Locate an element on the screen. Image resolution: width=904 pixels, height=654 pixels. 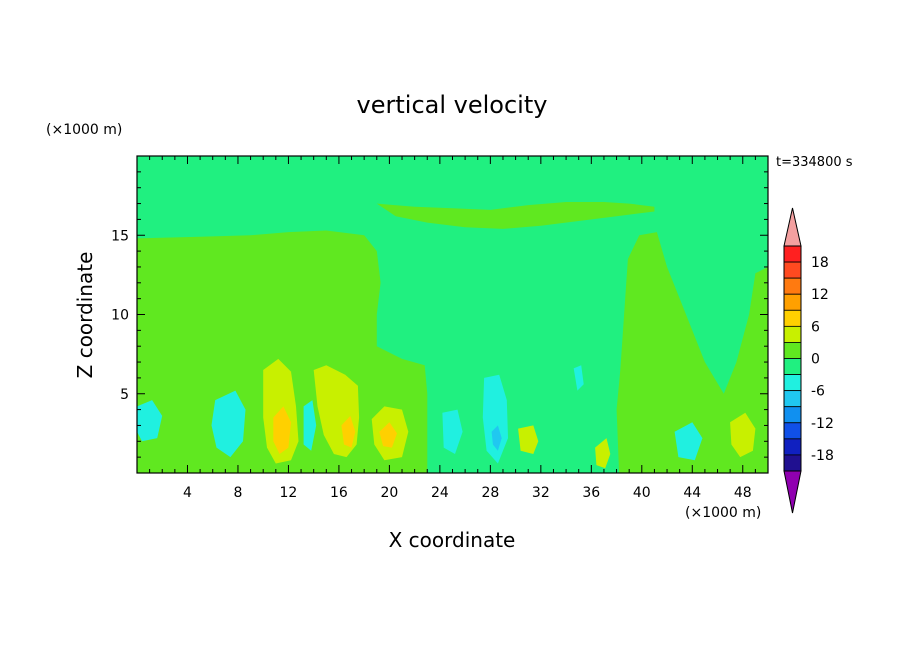
colorbar-tick-label: -18 is located at coordinates (822, 456).